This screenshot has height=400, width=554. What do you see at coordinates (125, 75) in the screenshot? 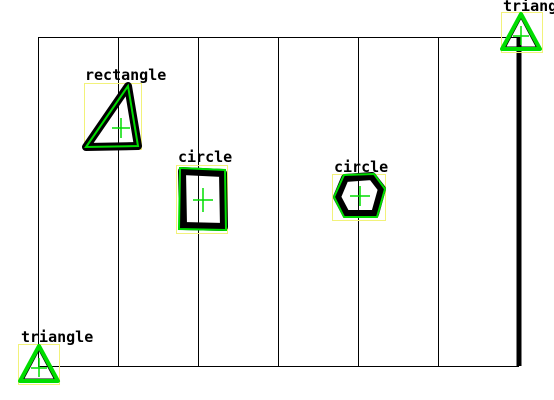
I see `shape-label: rectangle` at bounding box center [125, 75].